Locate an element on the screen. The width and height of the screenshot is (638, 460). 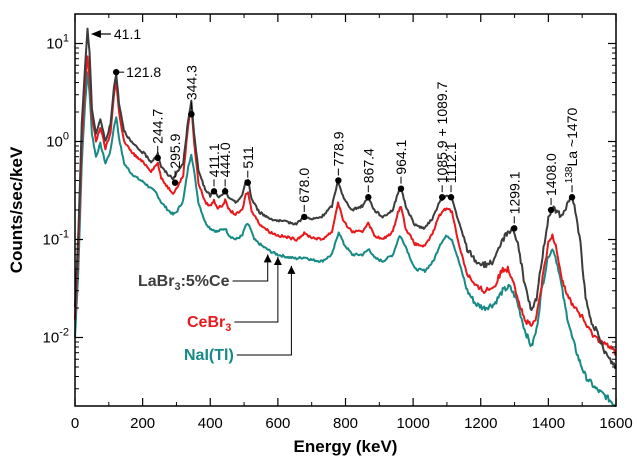
x-tick-label: 800 is located at coordinates (345, 423).